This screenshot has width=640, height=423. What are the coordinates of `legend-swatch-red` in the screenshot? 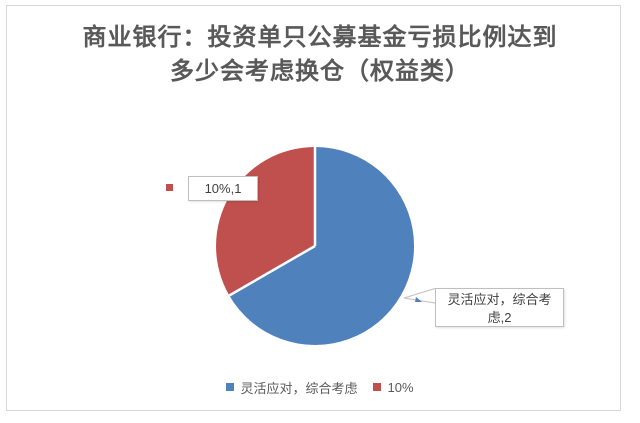 It's located at (377, 387).